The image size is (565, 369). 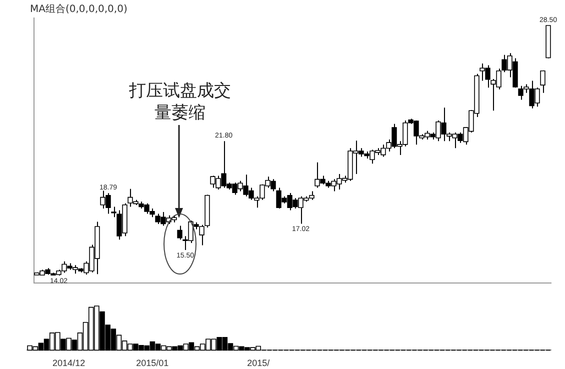 I want to click on x-tick-label: 2015/01, so click(x=152, y=363).